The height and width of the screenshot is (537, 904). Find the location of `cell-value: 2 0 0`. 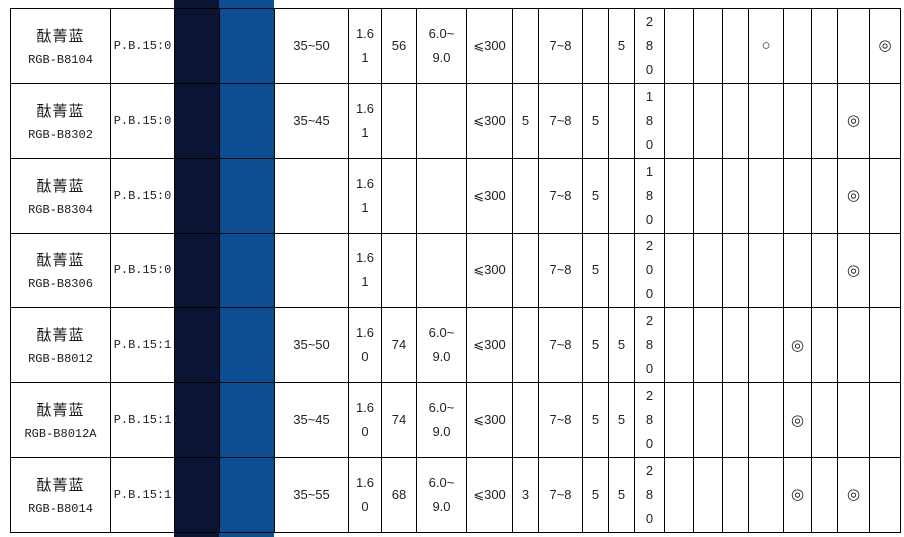

cell-value: 2 0 0 is located at coordinates (649, 270).